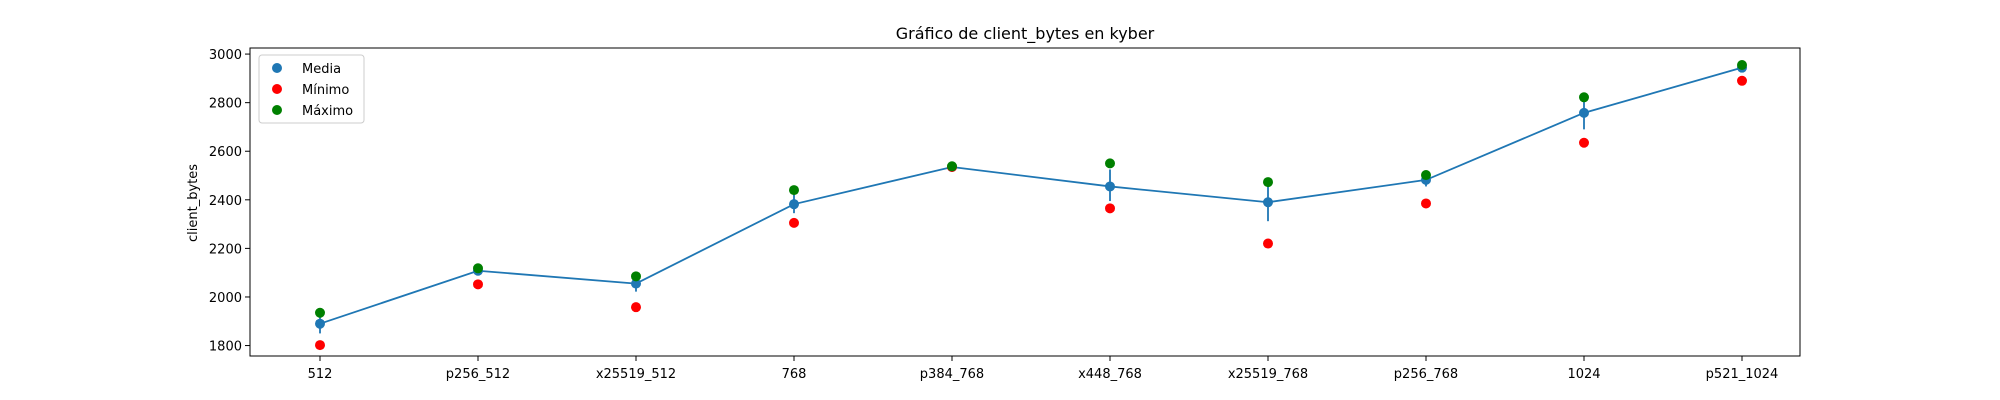 The height and width of the screenshot is (400, 2000). I want to click on x-tick-label: 768, so click(794, 374).